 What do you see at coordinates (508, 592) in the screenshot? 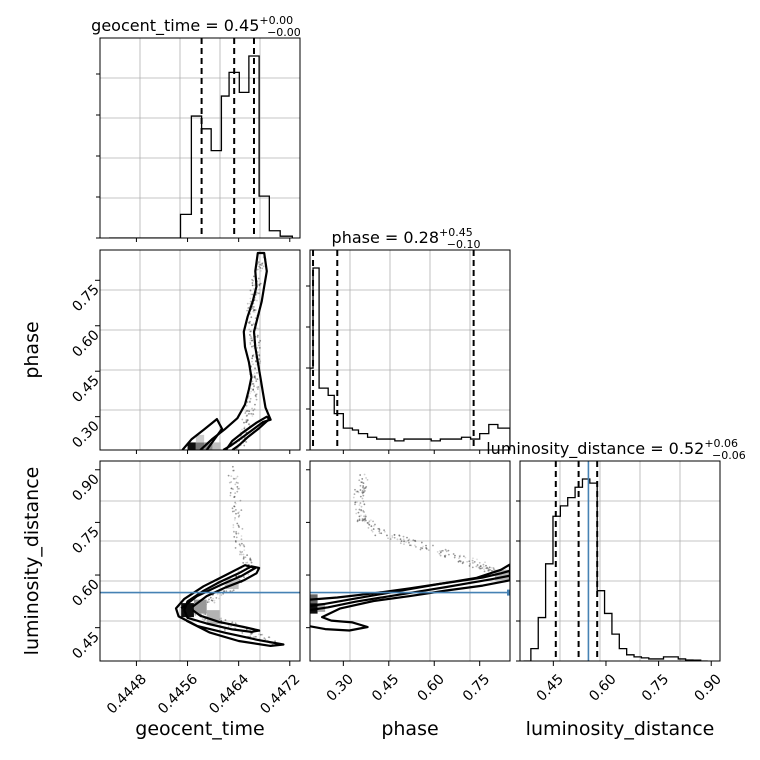
I see `truth-marker` at bounding box center [508, 592].